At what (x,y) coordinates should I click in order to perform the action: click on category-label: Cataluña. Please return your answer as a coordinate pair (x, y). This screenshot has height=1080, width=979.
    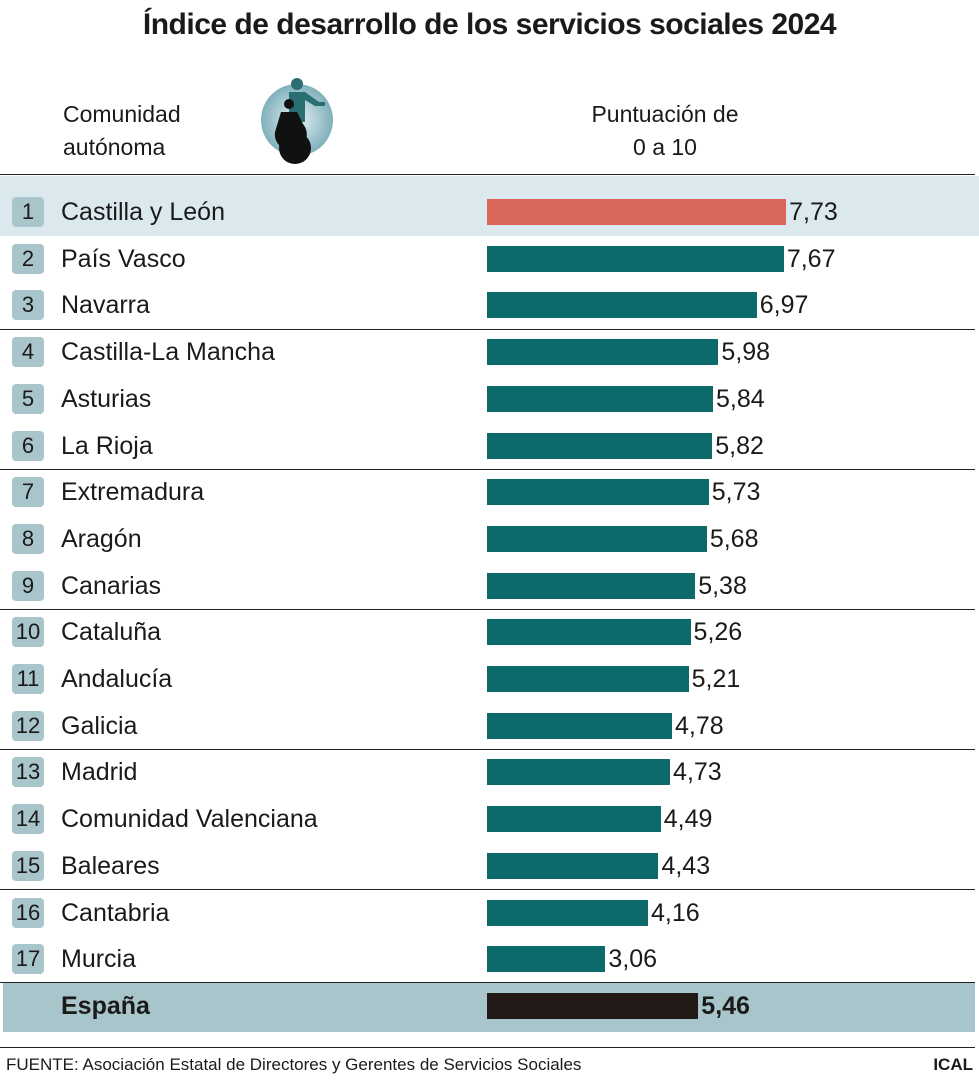
    Looking at the image, I should click on (111, 632).